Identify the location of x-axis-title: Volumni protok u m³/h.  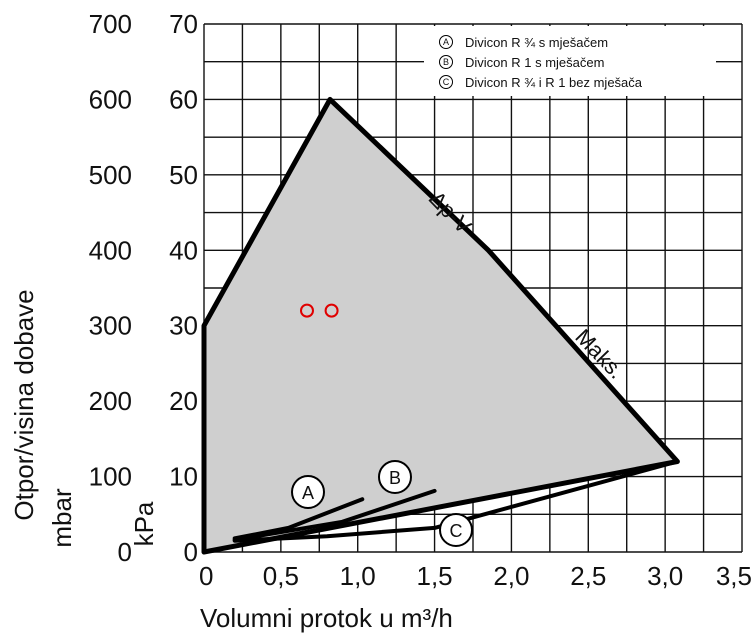
(326, 618).